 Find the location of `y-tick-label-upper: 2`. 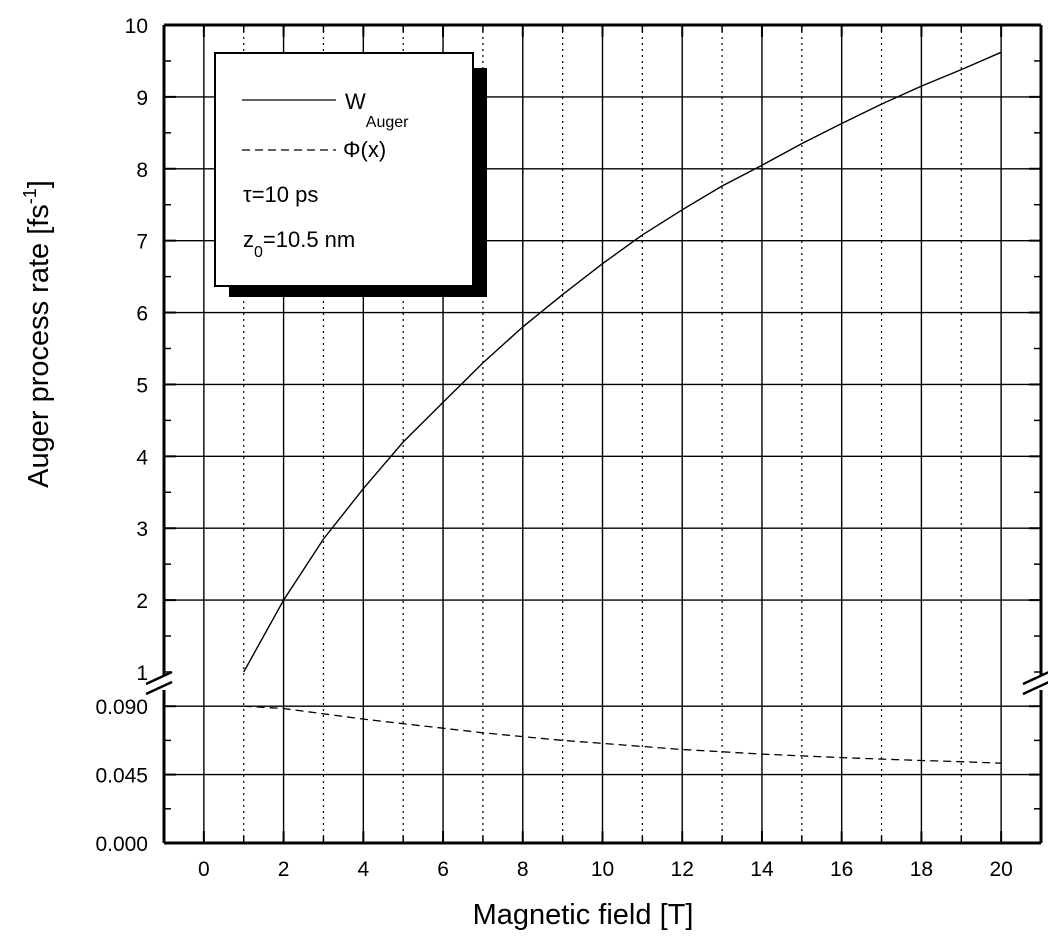

y-tick-label-upper: 2 is located at coordinates (142, 601).